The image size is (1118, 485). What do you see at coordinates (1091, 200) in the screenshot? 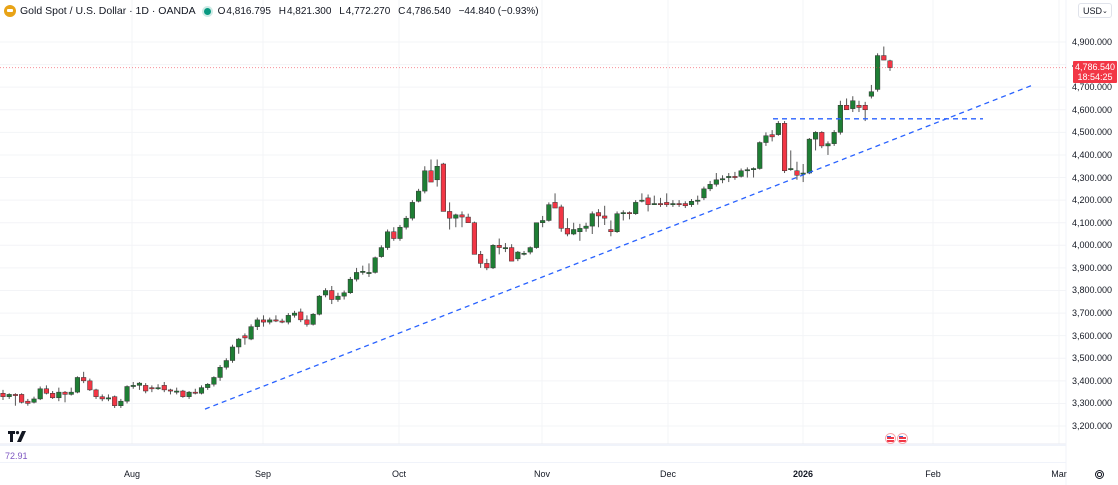
I see `price-axis-label: 4,200.000` at bounding box center [1091, 200].